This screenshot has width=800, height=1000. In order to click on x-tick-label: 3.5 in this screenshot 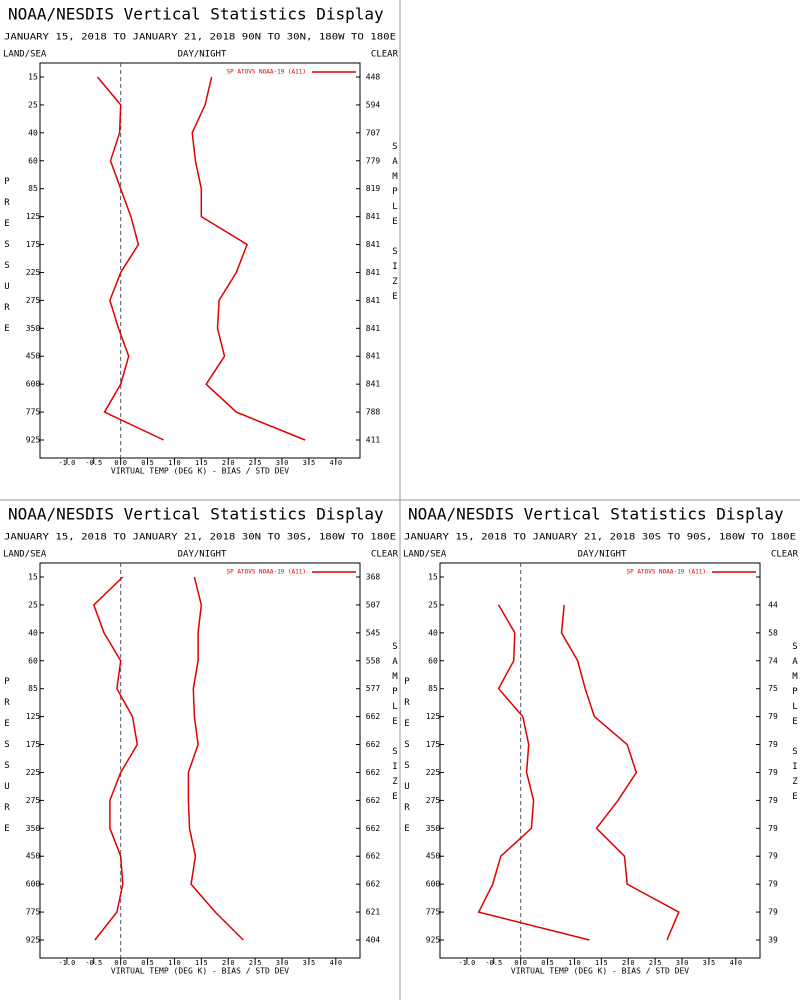, I will do `click(709, 963)`.